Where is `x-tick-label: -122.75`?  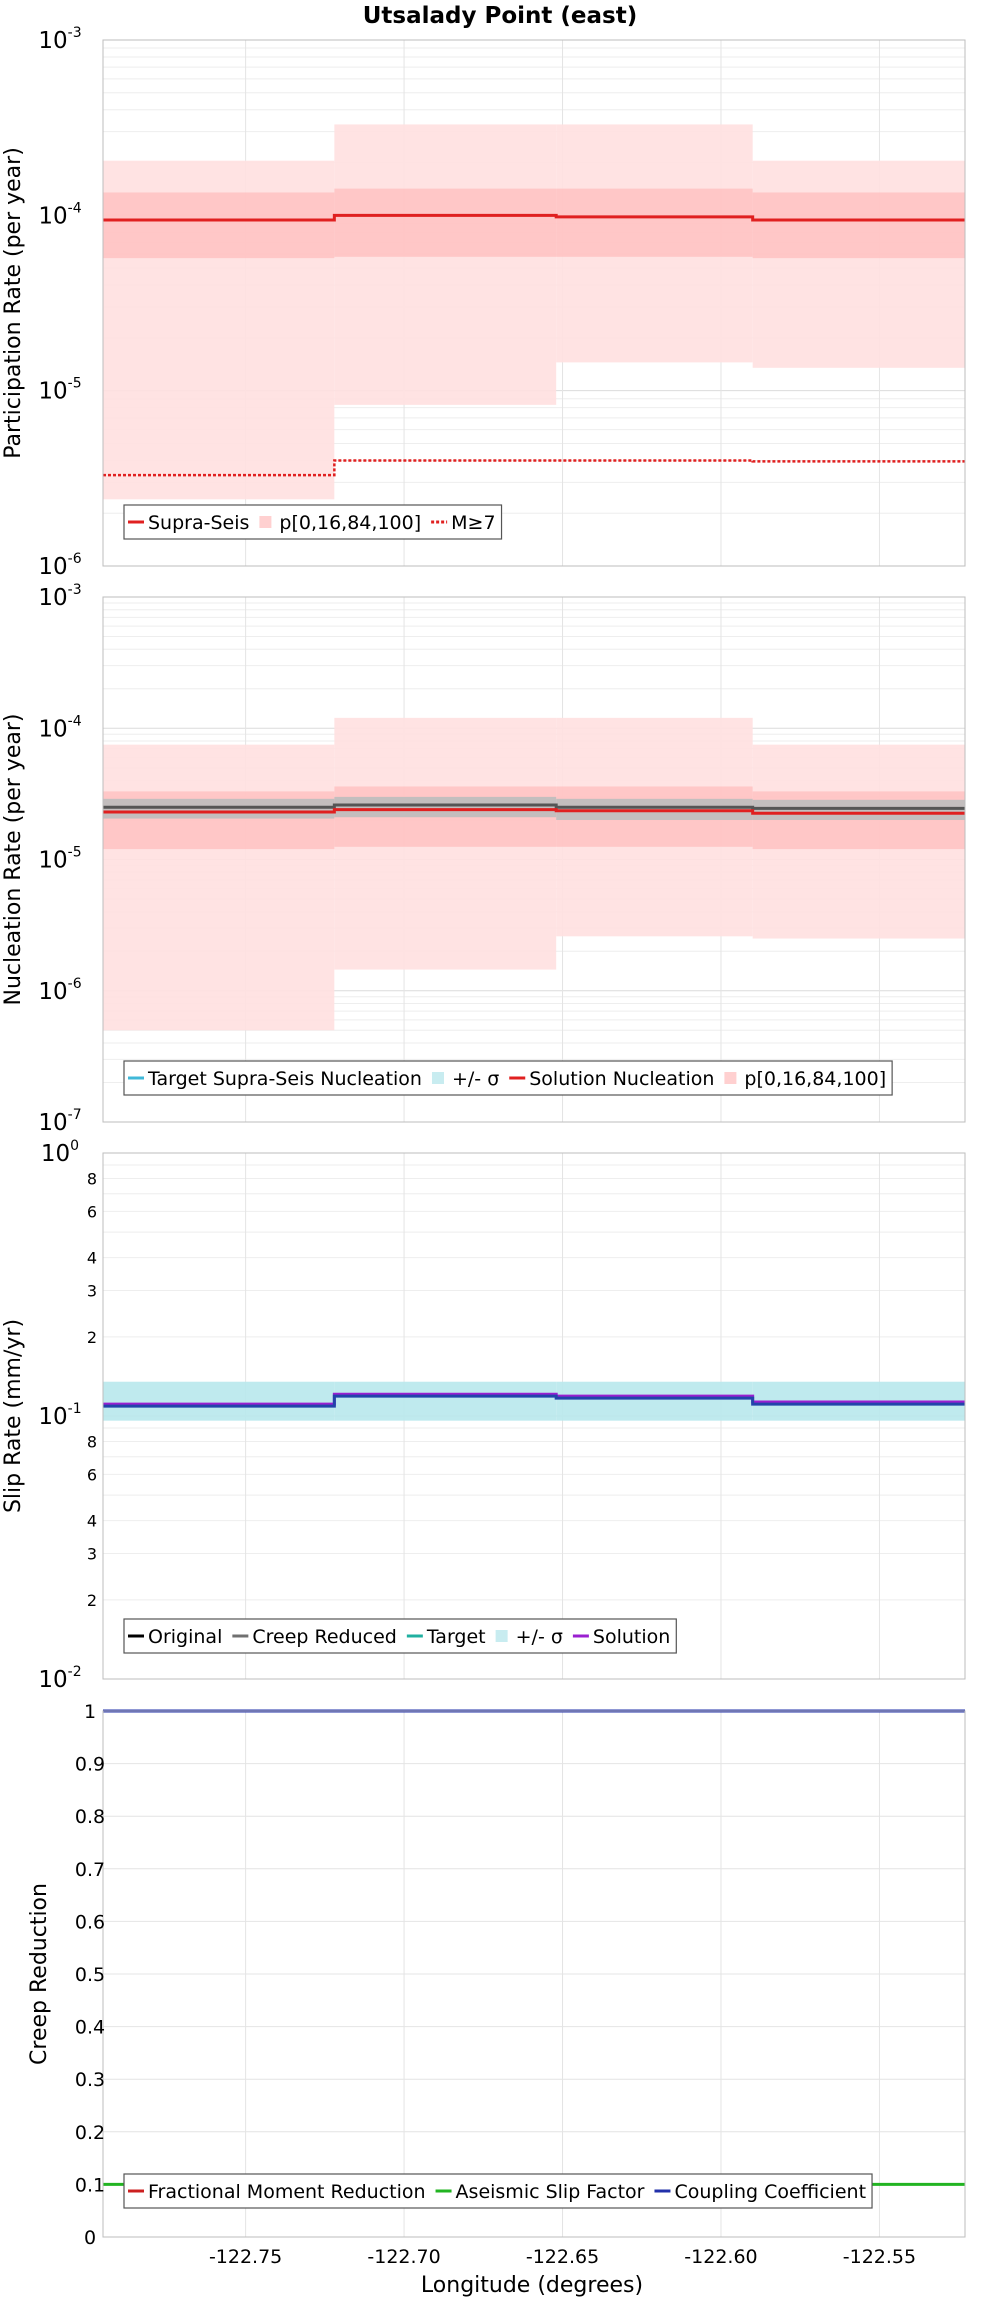 x-tick-label: -122.75 is located at coordinates (245, 2257).